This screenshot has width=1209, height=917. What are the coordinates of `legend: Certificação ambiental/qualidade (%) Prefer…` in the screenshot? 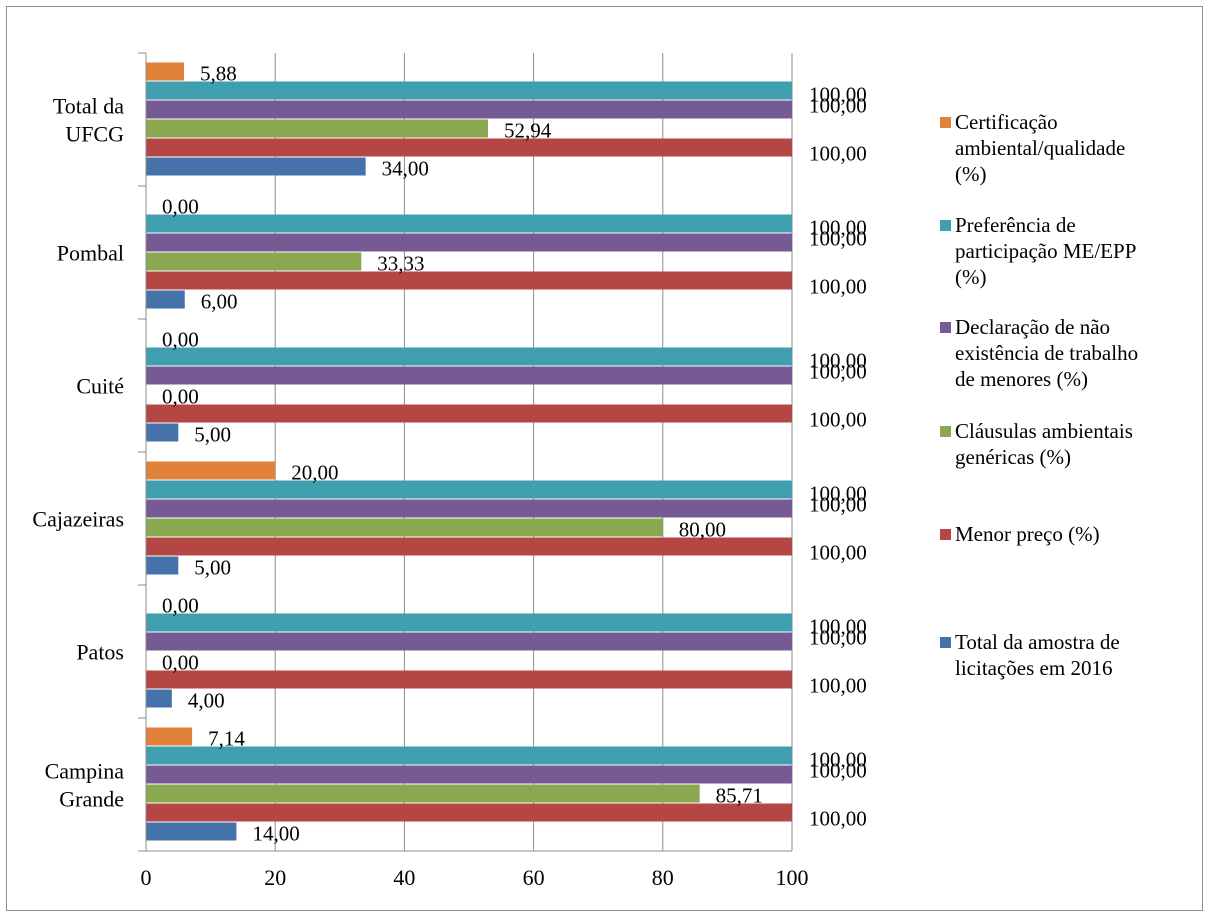 It's located at (1039, 395).